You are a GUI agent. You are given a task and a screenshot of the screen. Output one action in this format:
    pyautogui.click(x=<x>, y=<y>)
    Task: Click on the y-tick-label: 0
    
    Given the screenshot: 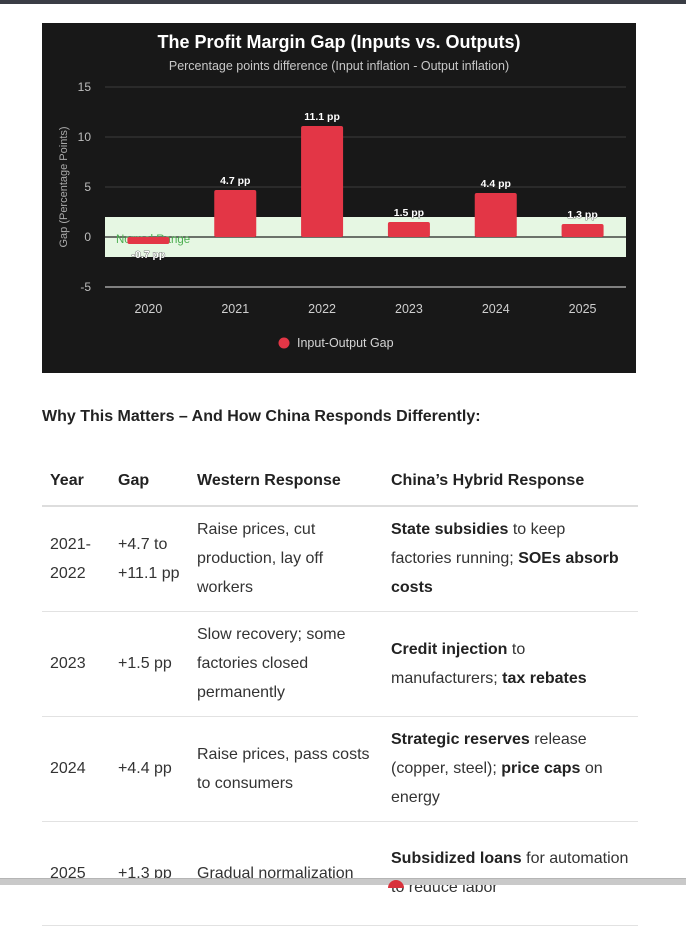 What is the action you would take?
    pyautogui.click(x=87, y=237)
    